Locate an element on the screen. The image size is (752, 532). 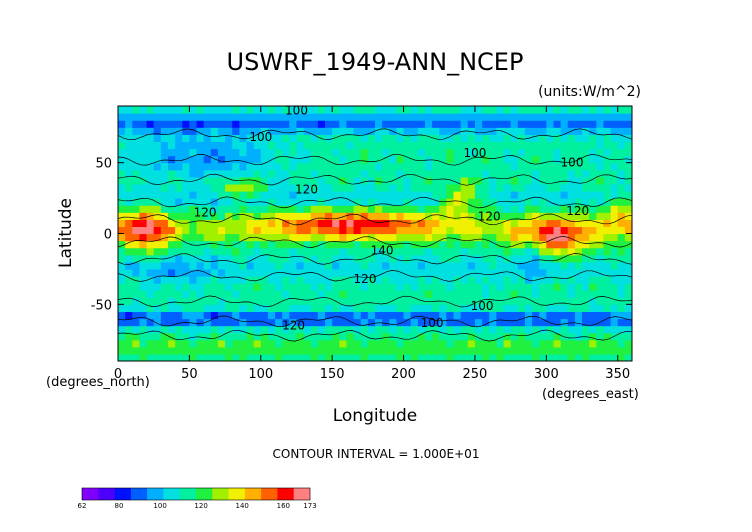
contour-line is located at coordinates (375, 179).